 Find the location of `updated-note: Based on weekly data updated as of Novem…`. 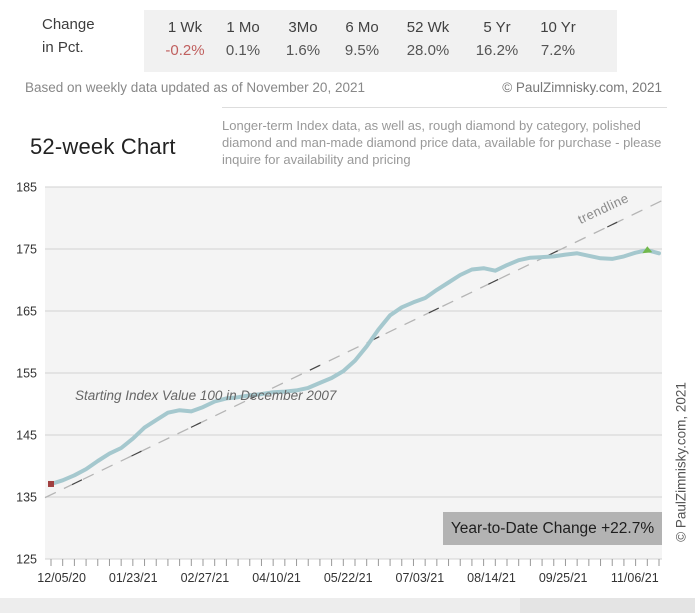

updated-note: Based on weekly data updated as of Novem… is located at coordinates (195, 87).